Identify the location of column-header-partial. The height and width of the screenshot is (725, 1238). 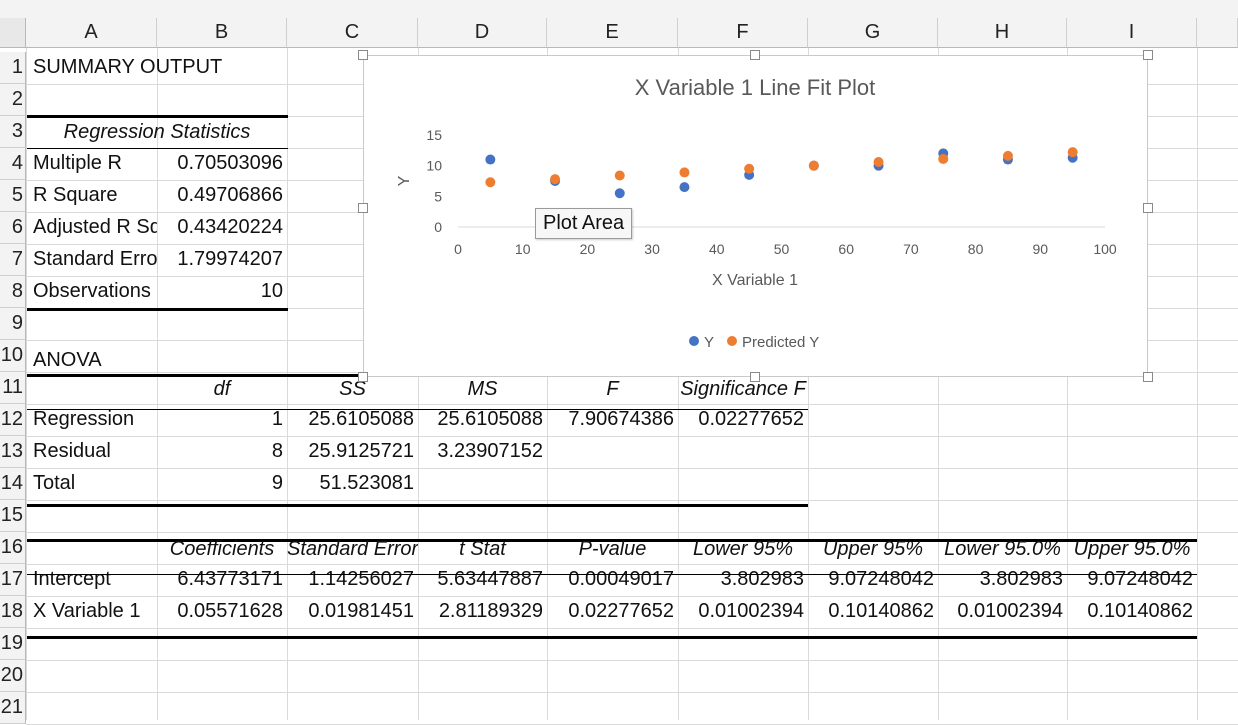
(1217, 33).